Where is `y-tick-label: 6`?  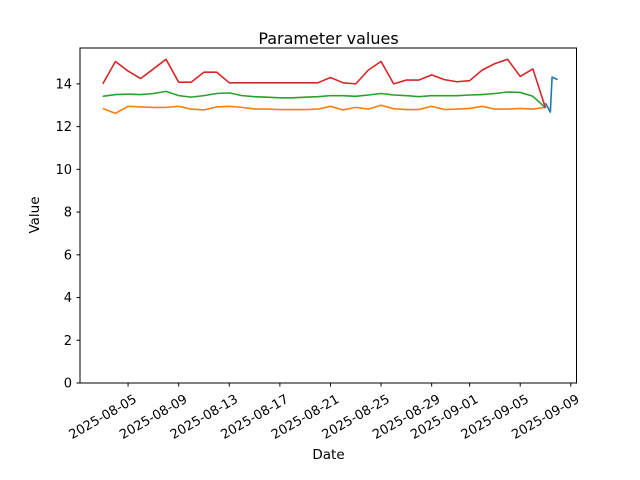 y-tick-label: 6 is located at coordinates (68, 255).